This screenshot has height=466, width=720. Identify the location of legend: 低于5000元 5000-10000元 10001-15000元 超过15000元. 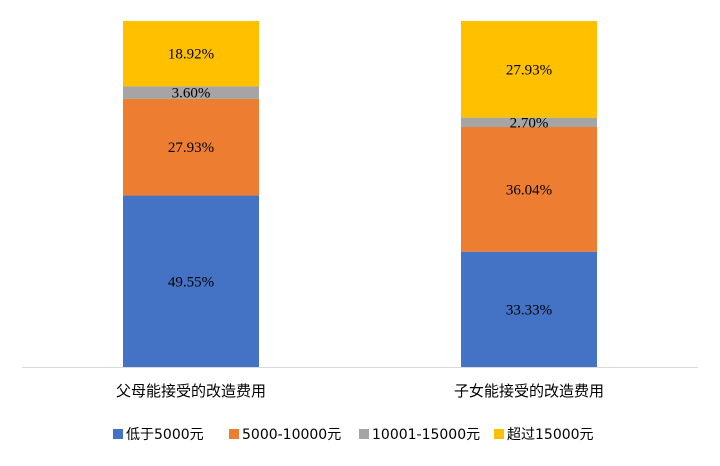
(353, 435).